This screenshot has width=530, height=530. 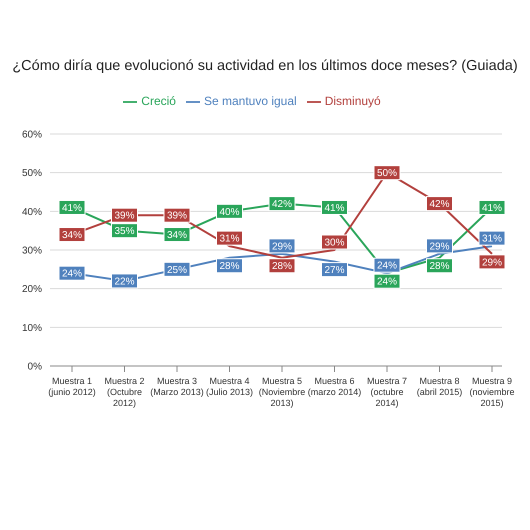 I want to click on y-tick-label: 50%, so click(x=32, y=174).